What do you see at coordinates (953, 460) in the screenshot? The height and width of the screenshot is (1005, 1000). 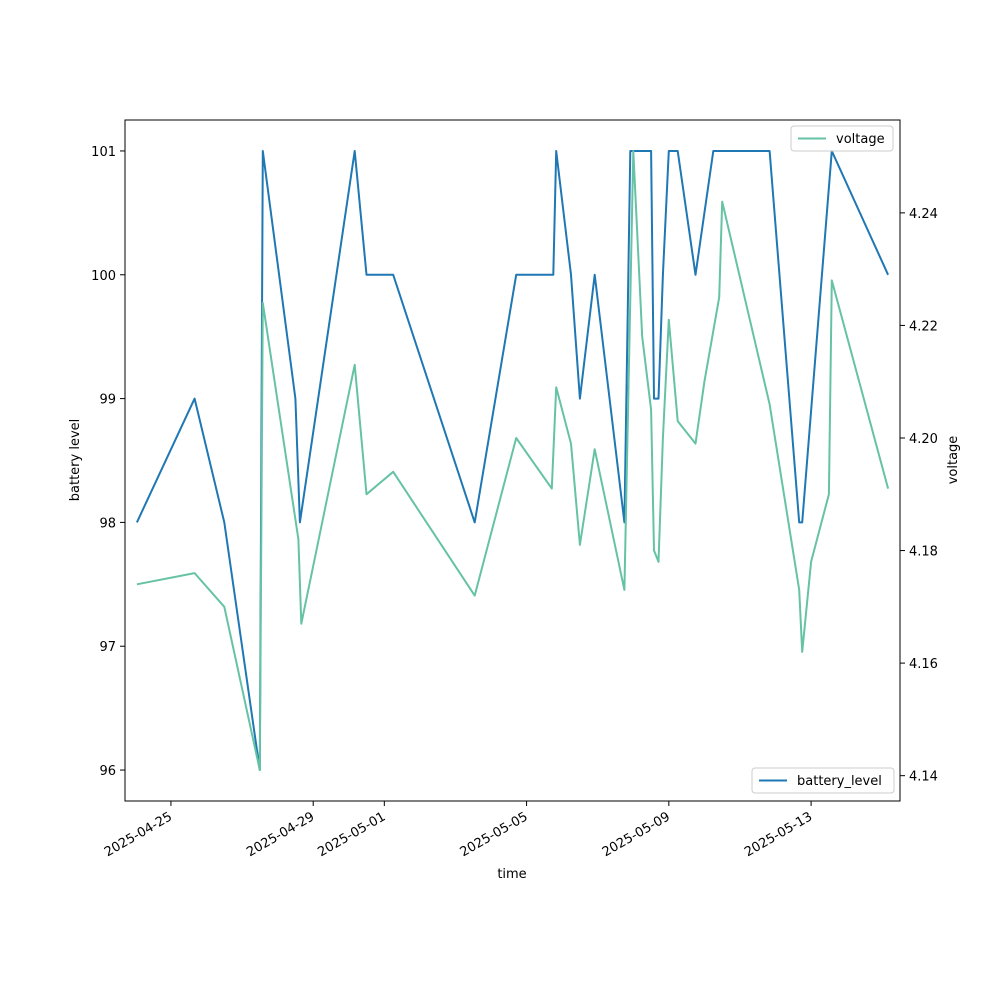 I see `right-y-axis-label: voltage` at bounding box center [953, 460].